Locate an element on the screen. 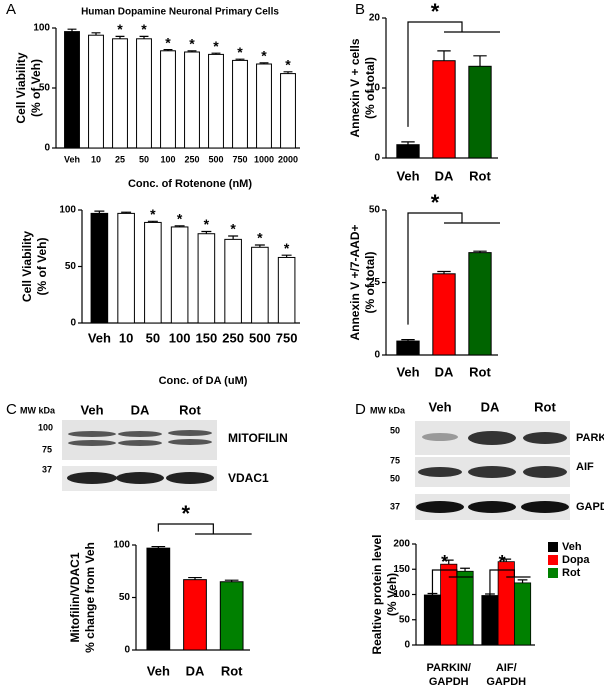 Image resolution: width=604 pixels, height=696 pixels. y-axis-label: (% of total) is located at coordinates (370, 283).